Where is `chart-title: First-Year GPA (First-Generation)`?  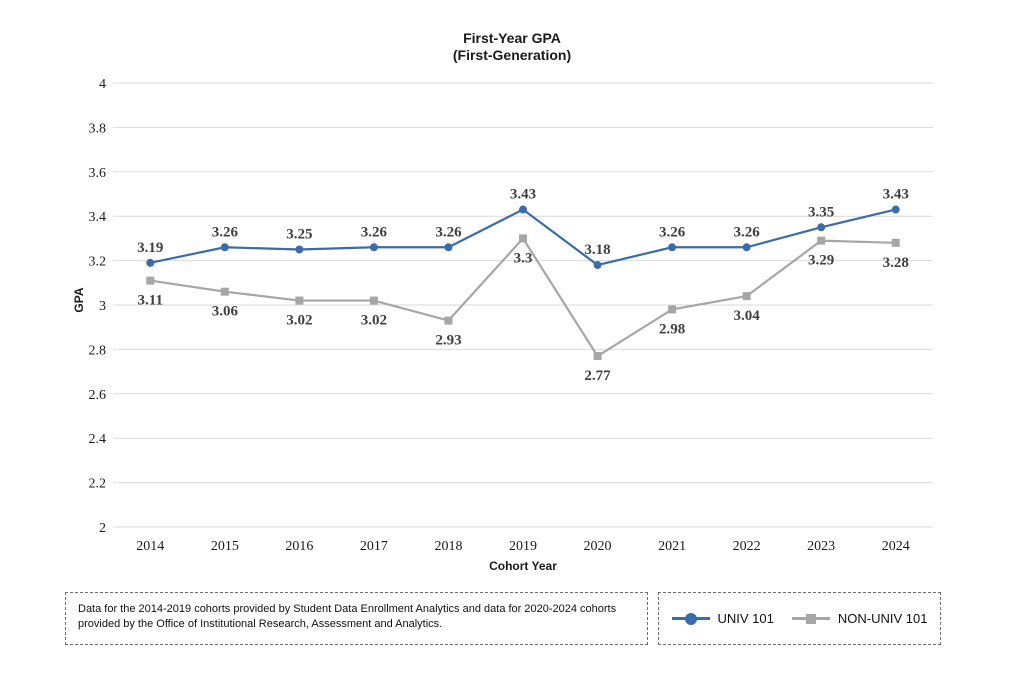
chart-title: First-Year GPA (First-Generation) is located at coordinates (512, 47).